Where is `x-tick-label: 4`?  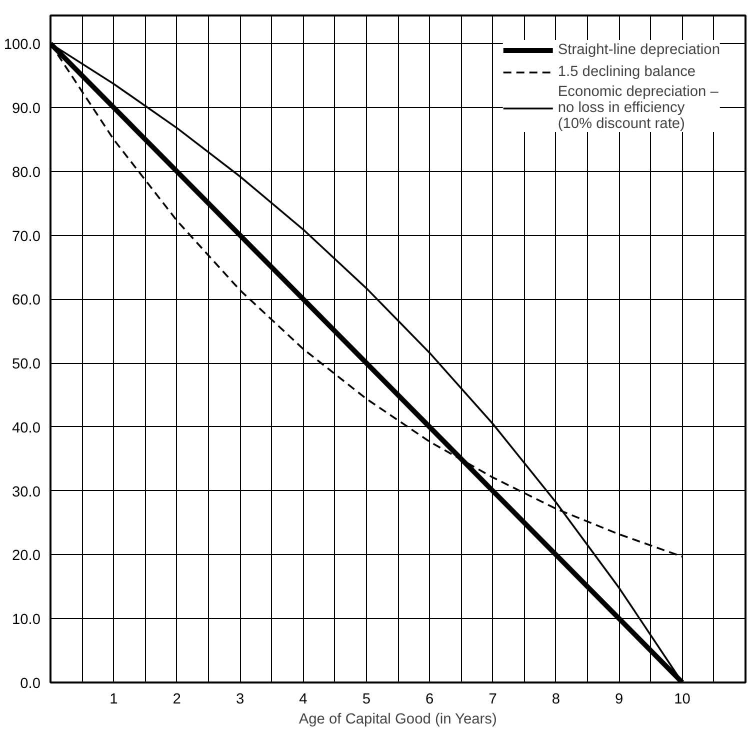
x-tick-label: 4 is located at coordinates (303, 700).